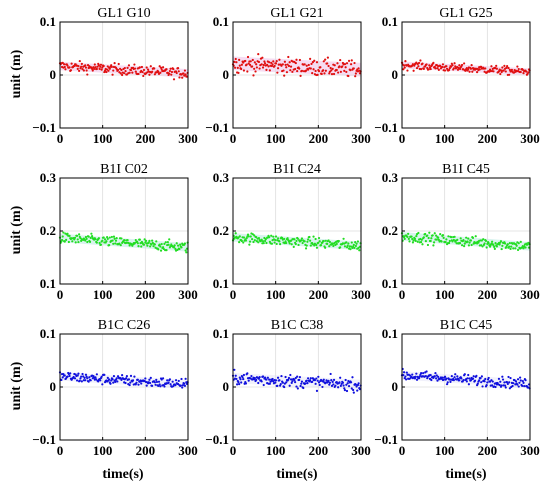 This screenshot has width=550, height=488. What do you see at coordinates (292, 232) in the screenshot?
I see `panel-5: 0 100 200 300 0.3 0.2 0.1 B1I C24` at bounding box center [292, 232].